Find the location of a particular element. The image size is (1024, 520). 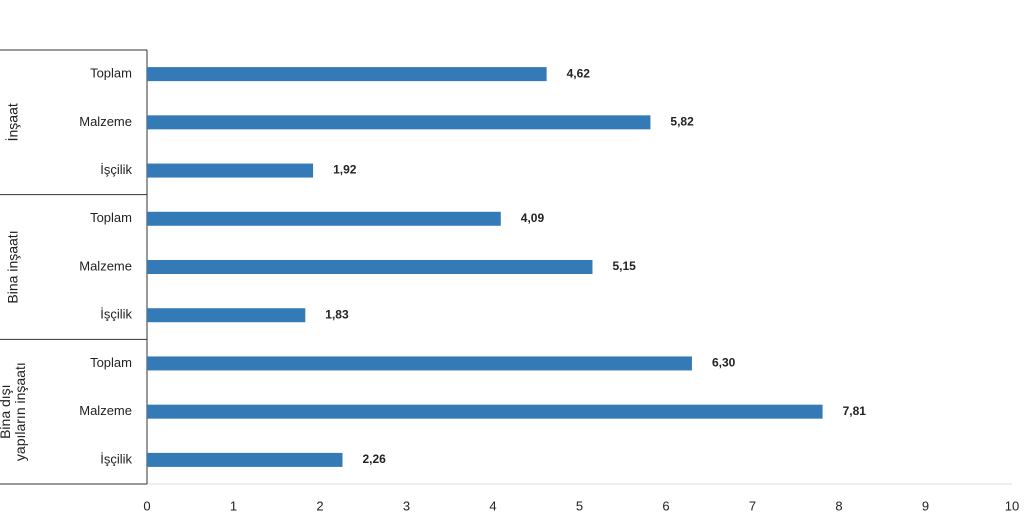

x-tick-label: 4 is located at coordinates (492, 505).